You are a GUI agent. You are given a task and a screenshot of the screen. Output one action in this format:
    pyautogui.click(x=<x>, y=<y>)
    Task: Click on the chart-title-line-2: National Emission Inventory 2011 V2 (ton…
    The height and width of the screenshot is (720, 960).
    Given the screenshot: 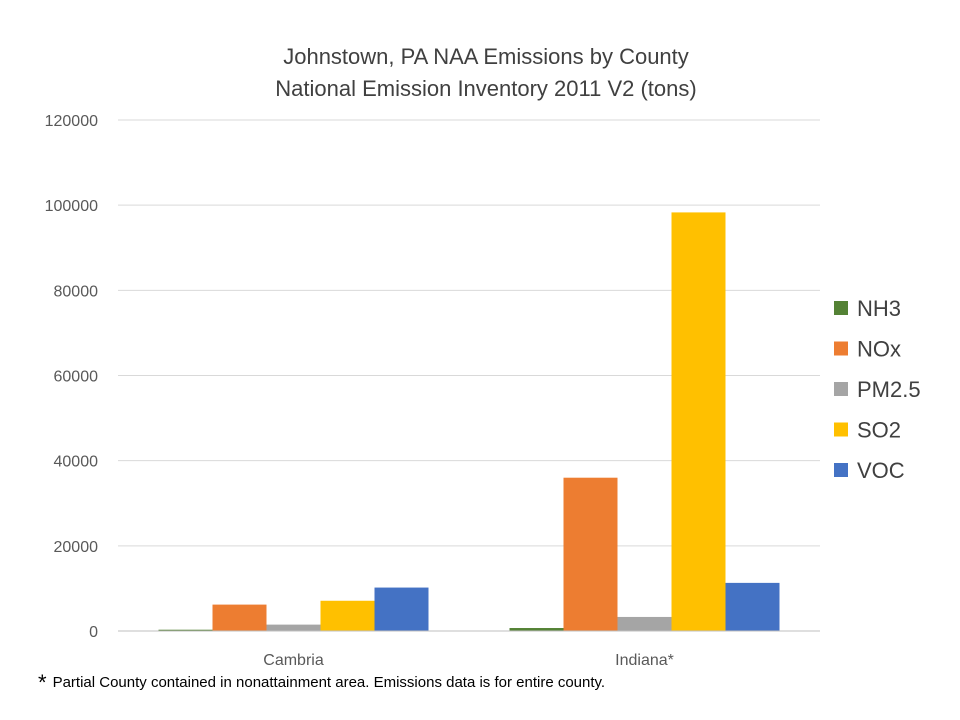 What is the action you would take?
    pyautogui.click(x=485, y=88)
    